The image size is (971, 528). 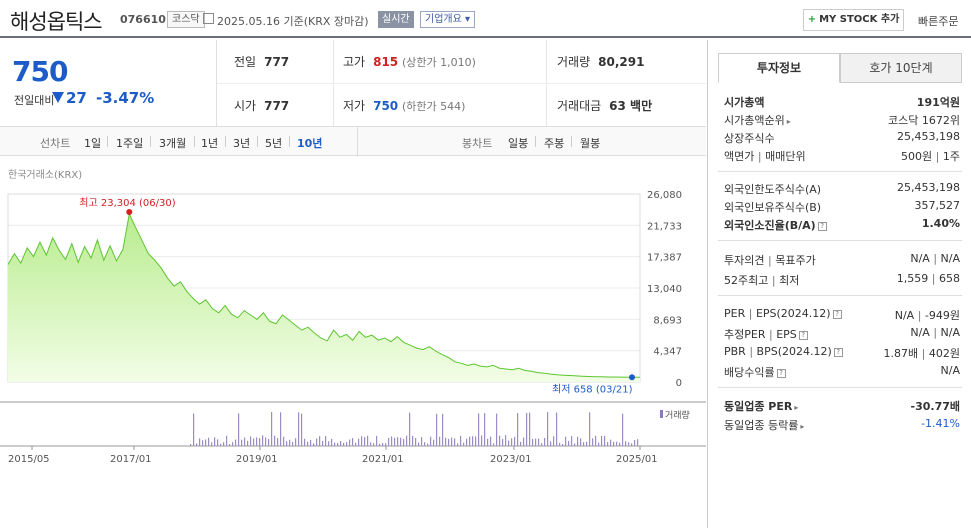 What do you see at coordinates (667, 352) in the screenshot?
I see `y-tick-label: 4,347` at bounding box center [667, 352].